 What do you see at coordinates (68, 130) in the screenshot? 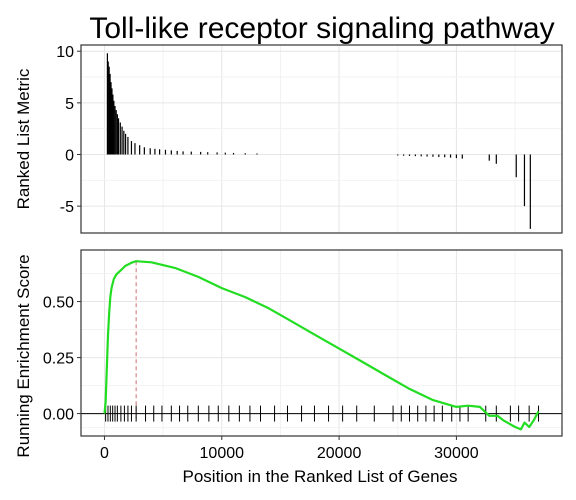
I see `ranked-metric-y-ticks: 10 5 0 -5` at bounding box center [68, 130].